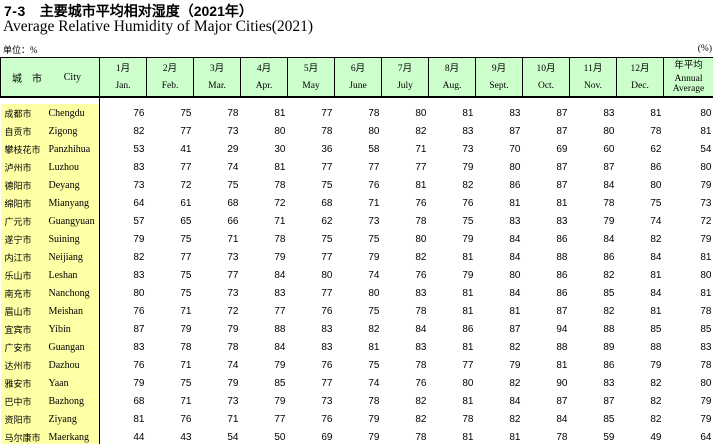  Describe the element at coordinates (170, 85) in the screenshot. I see `column-header-en: Feb.` at that location.